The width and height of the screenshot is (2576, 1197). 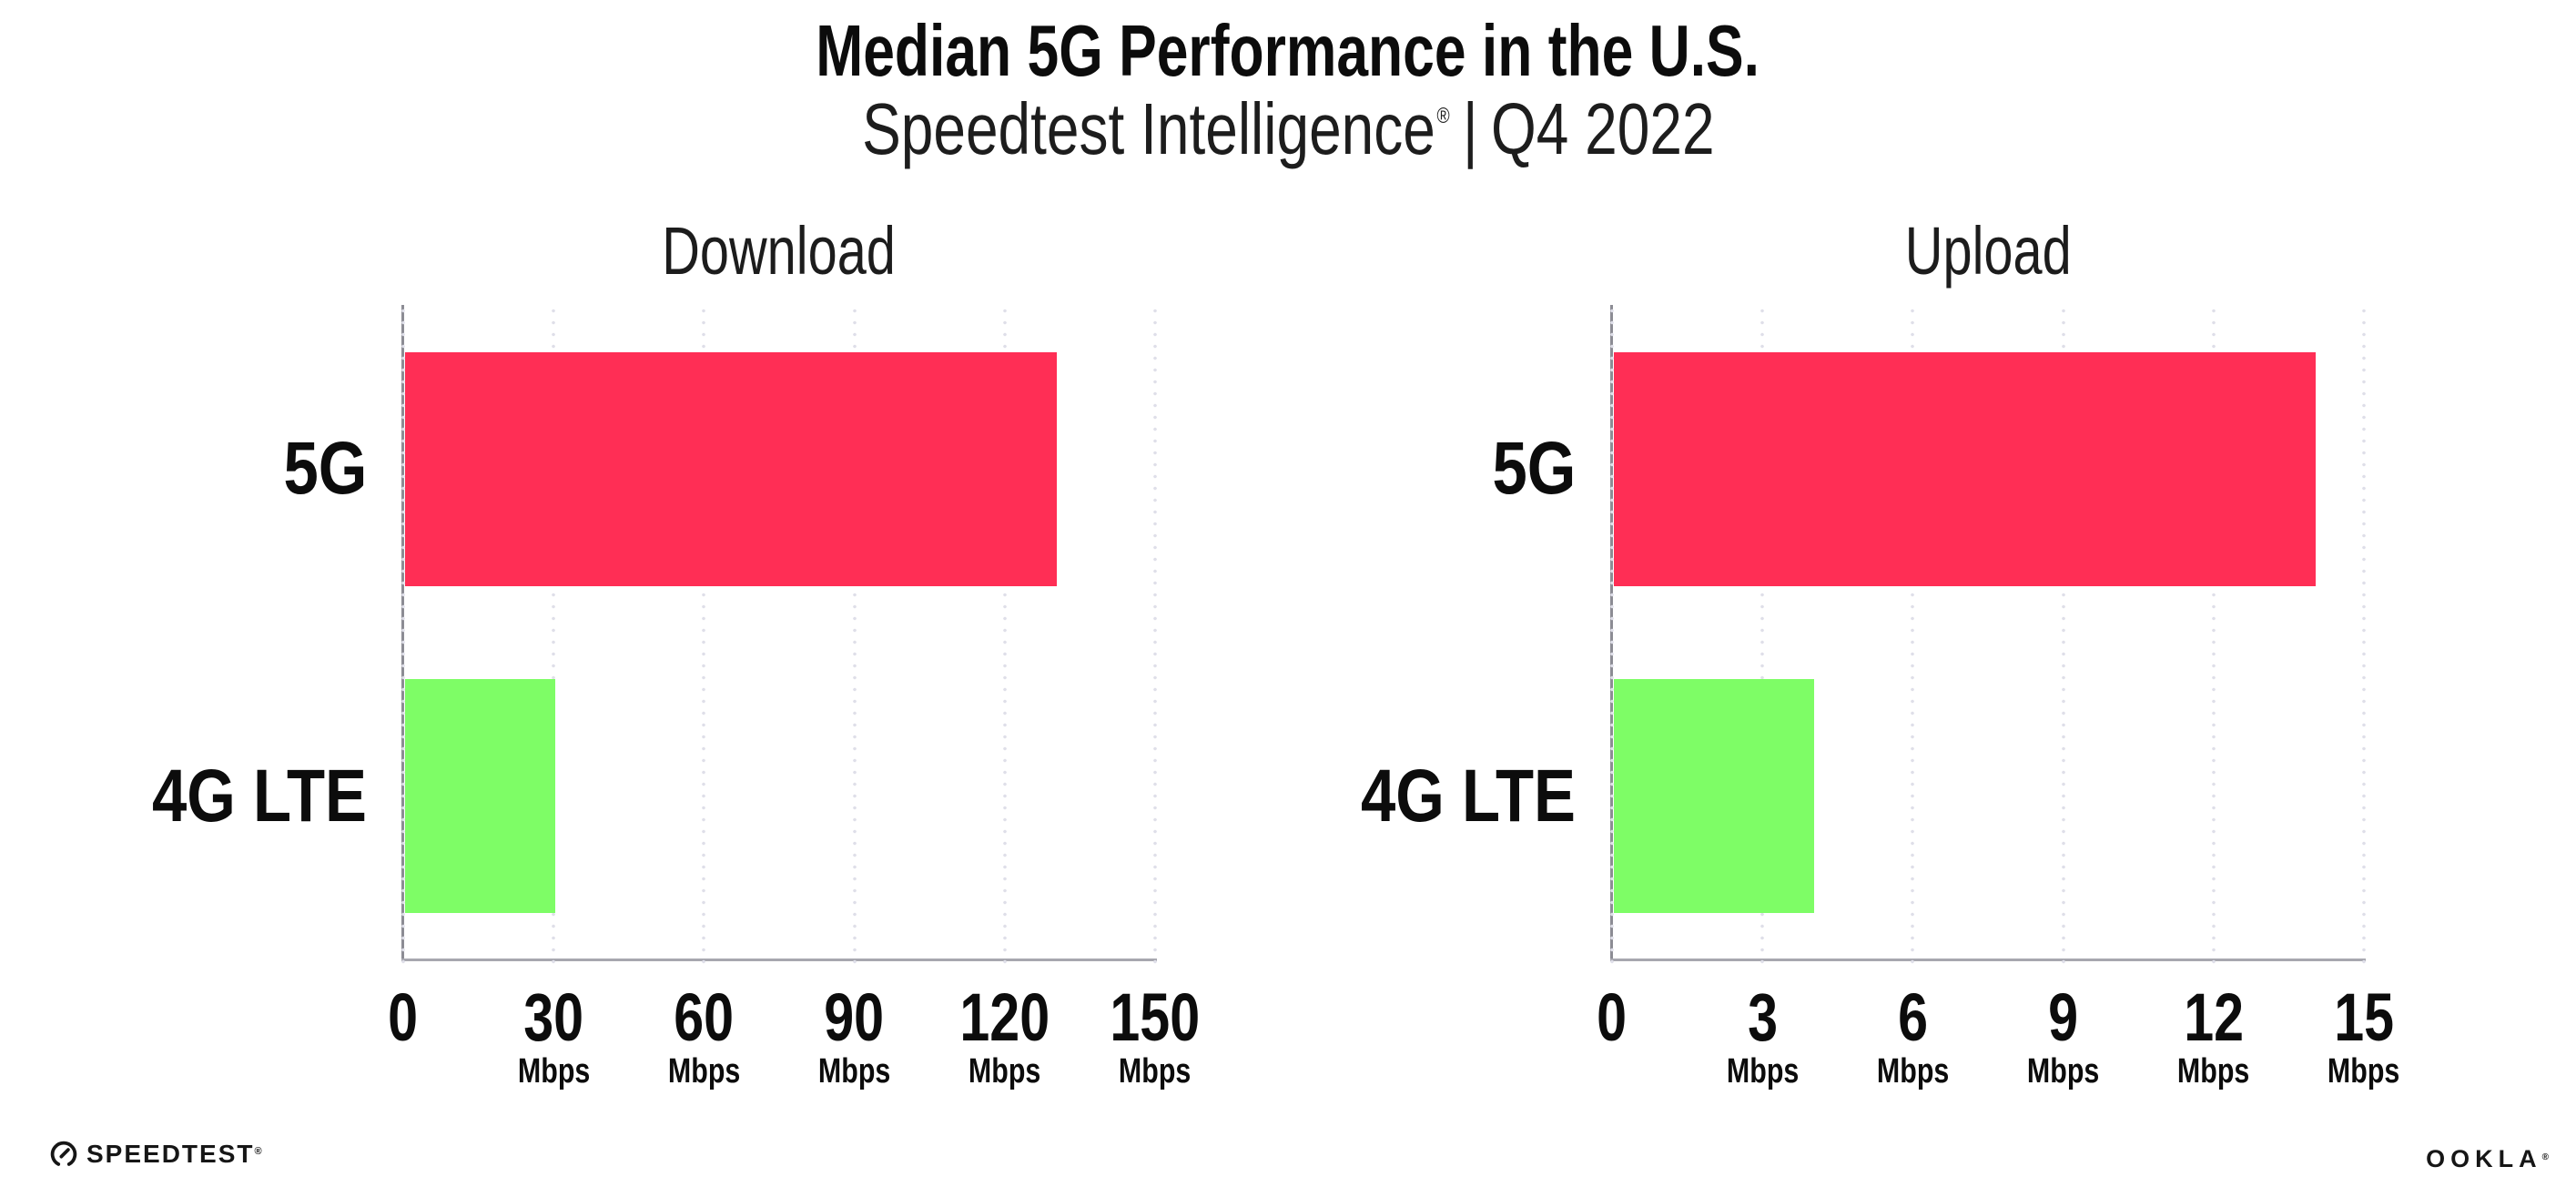 I want to click on tick-value: 15, so click(x=2364, y=1017).